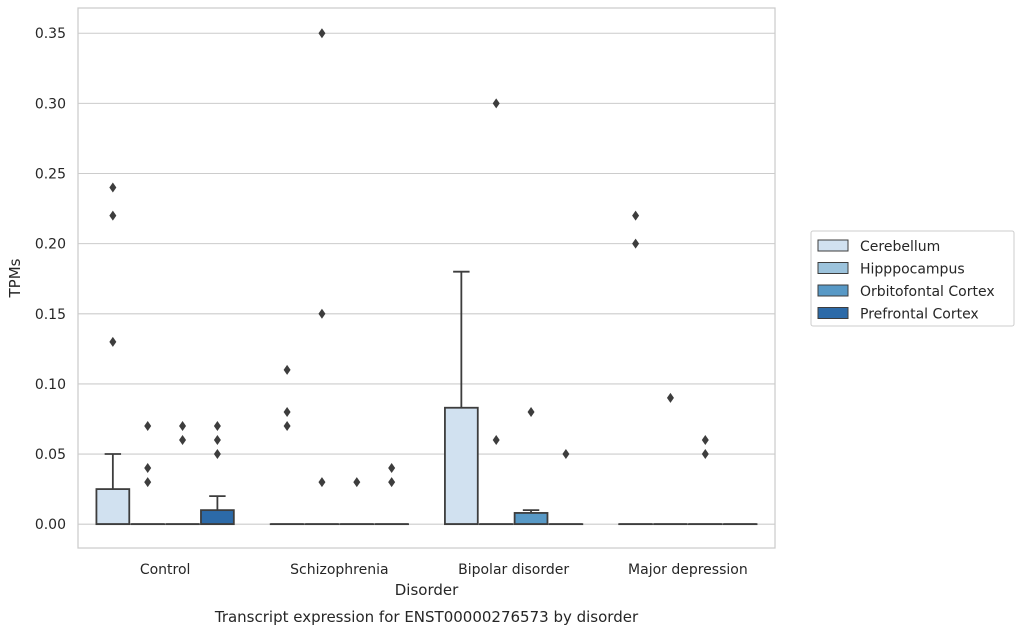  I want to click on x-tick-label: Control, so click(165, 570).